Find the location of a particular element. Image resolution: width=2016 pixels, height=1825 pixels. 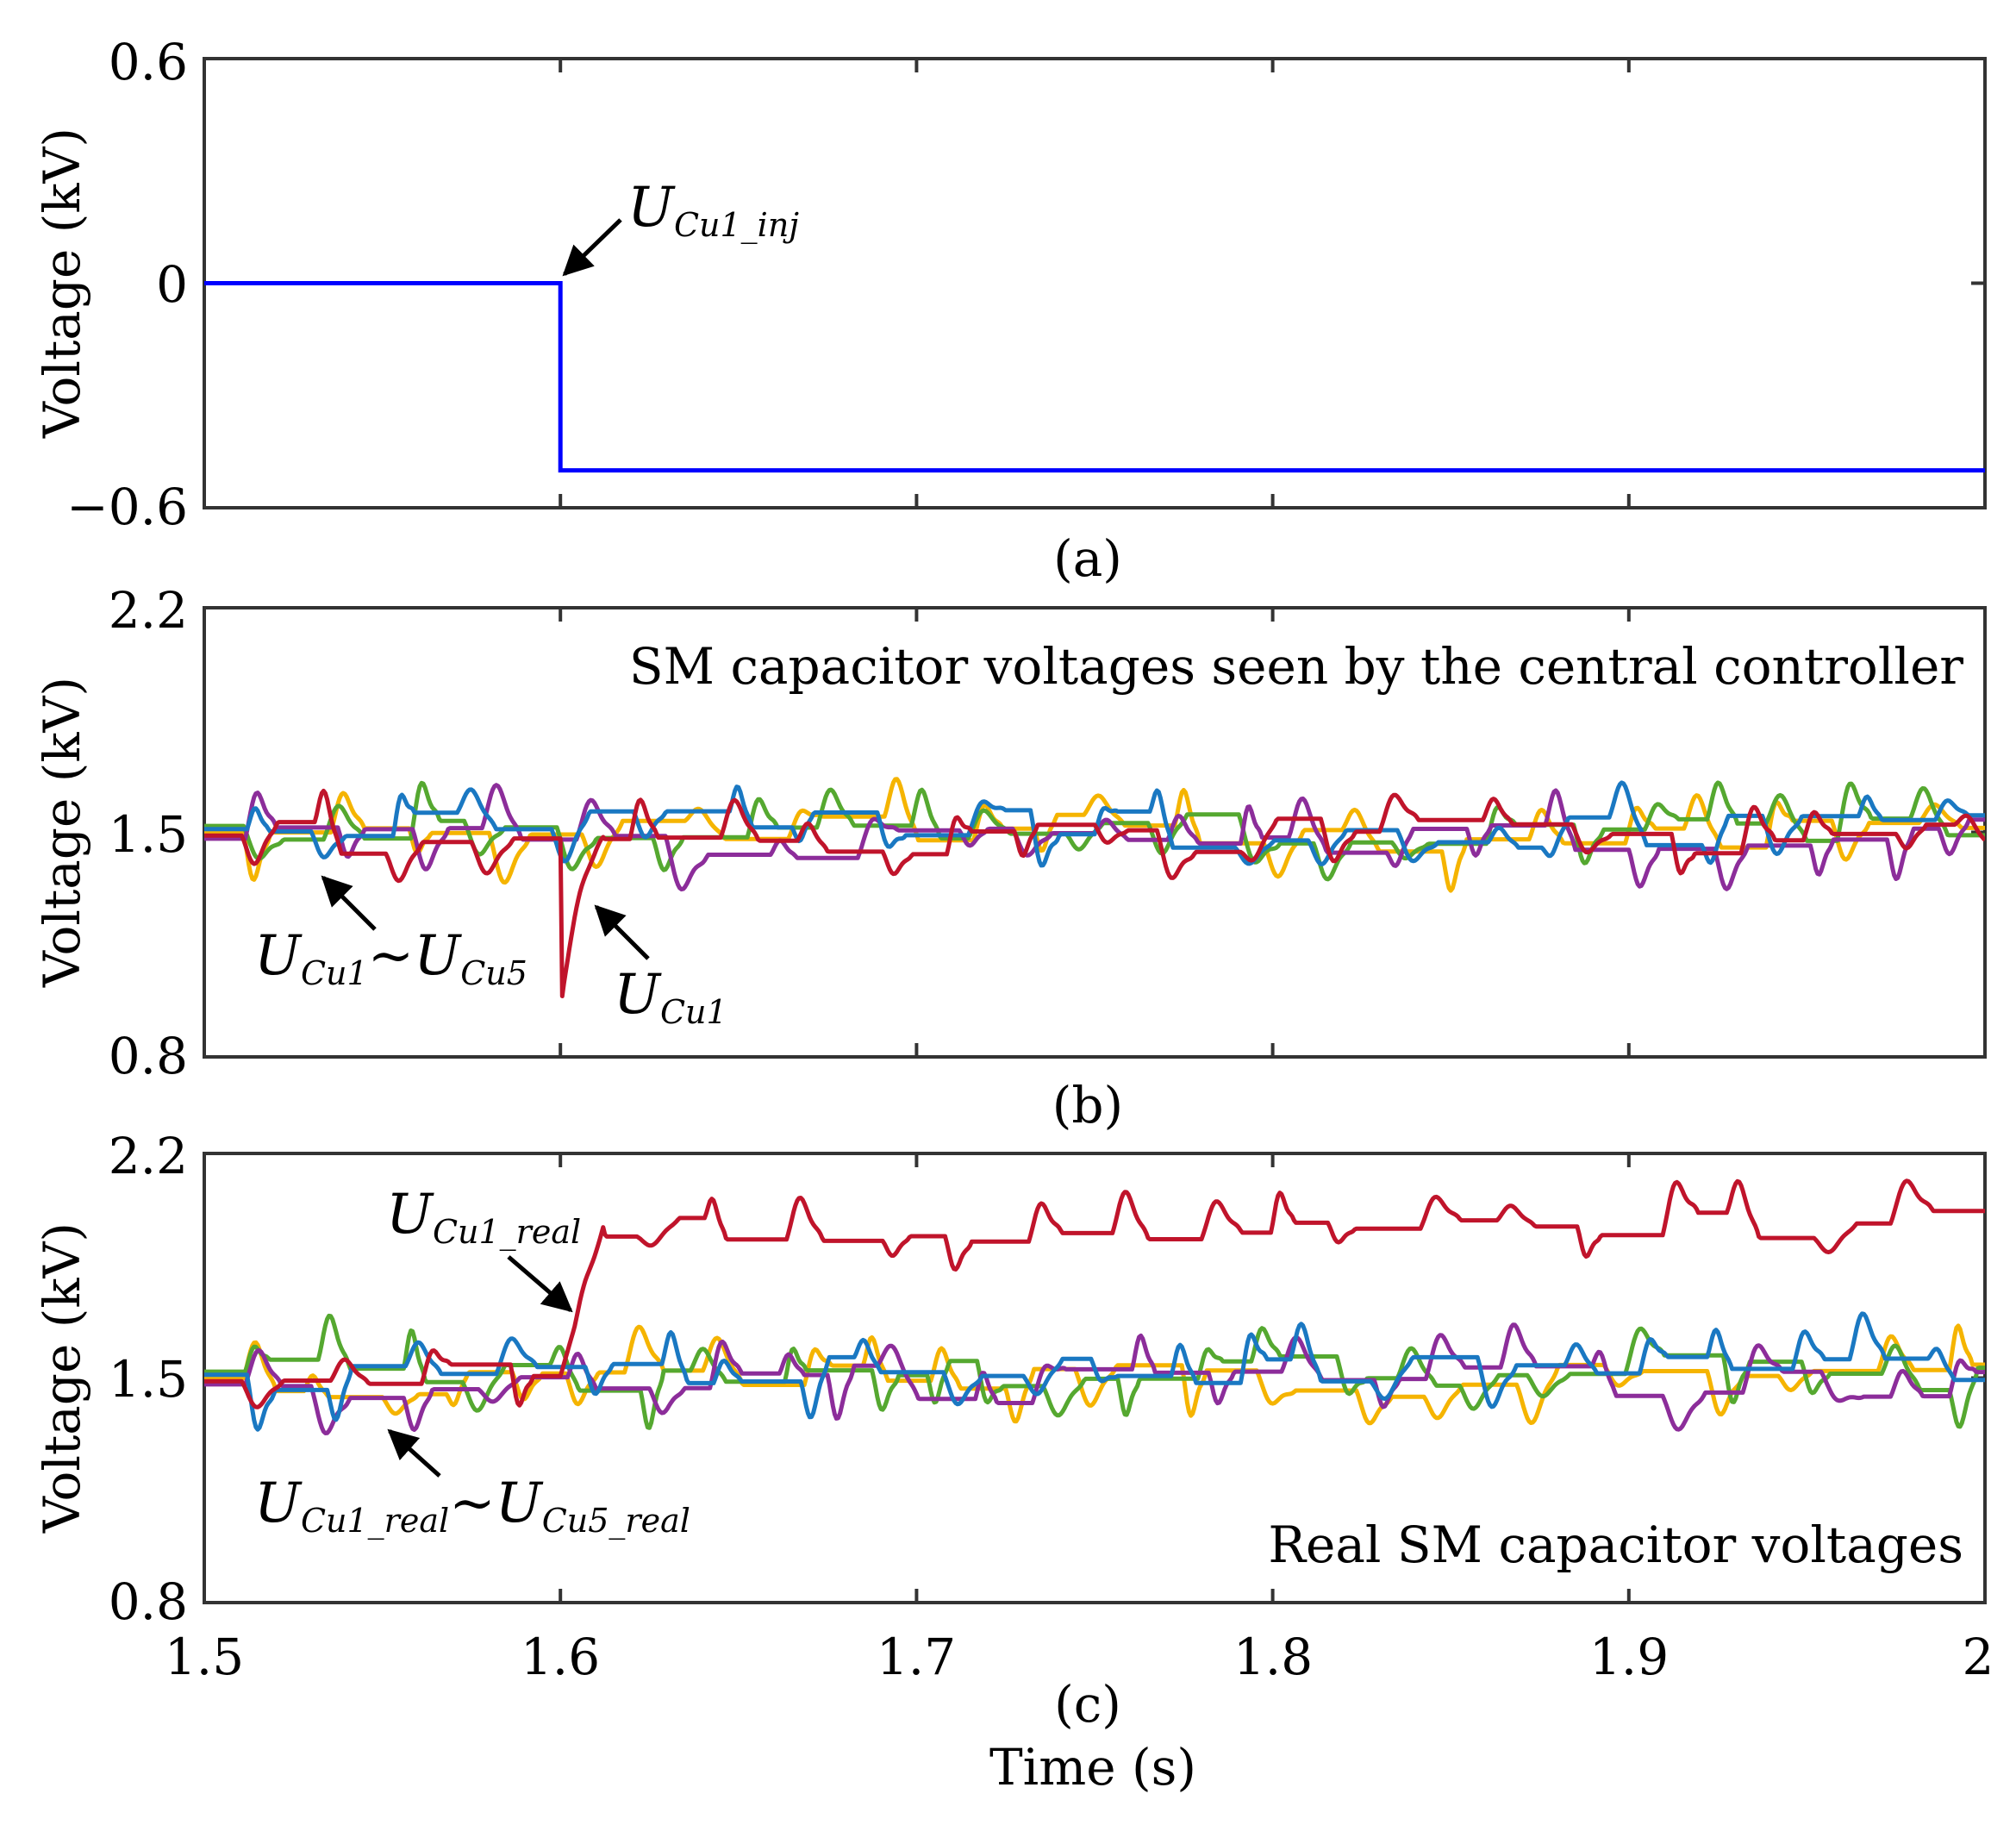

panel-a-ytick-bottom: −0.6 is located at coordinates (127, 507).